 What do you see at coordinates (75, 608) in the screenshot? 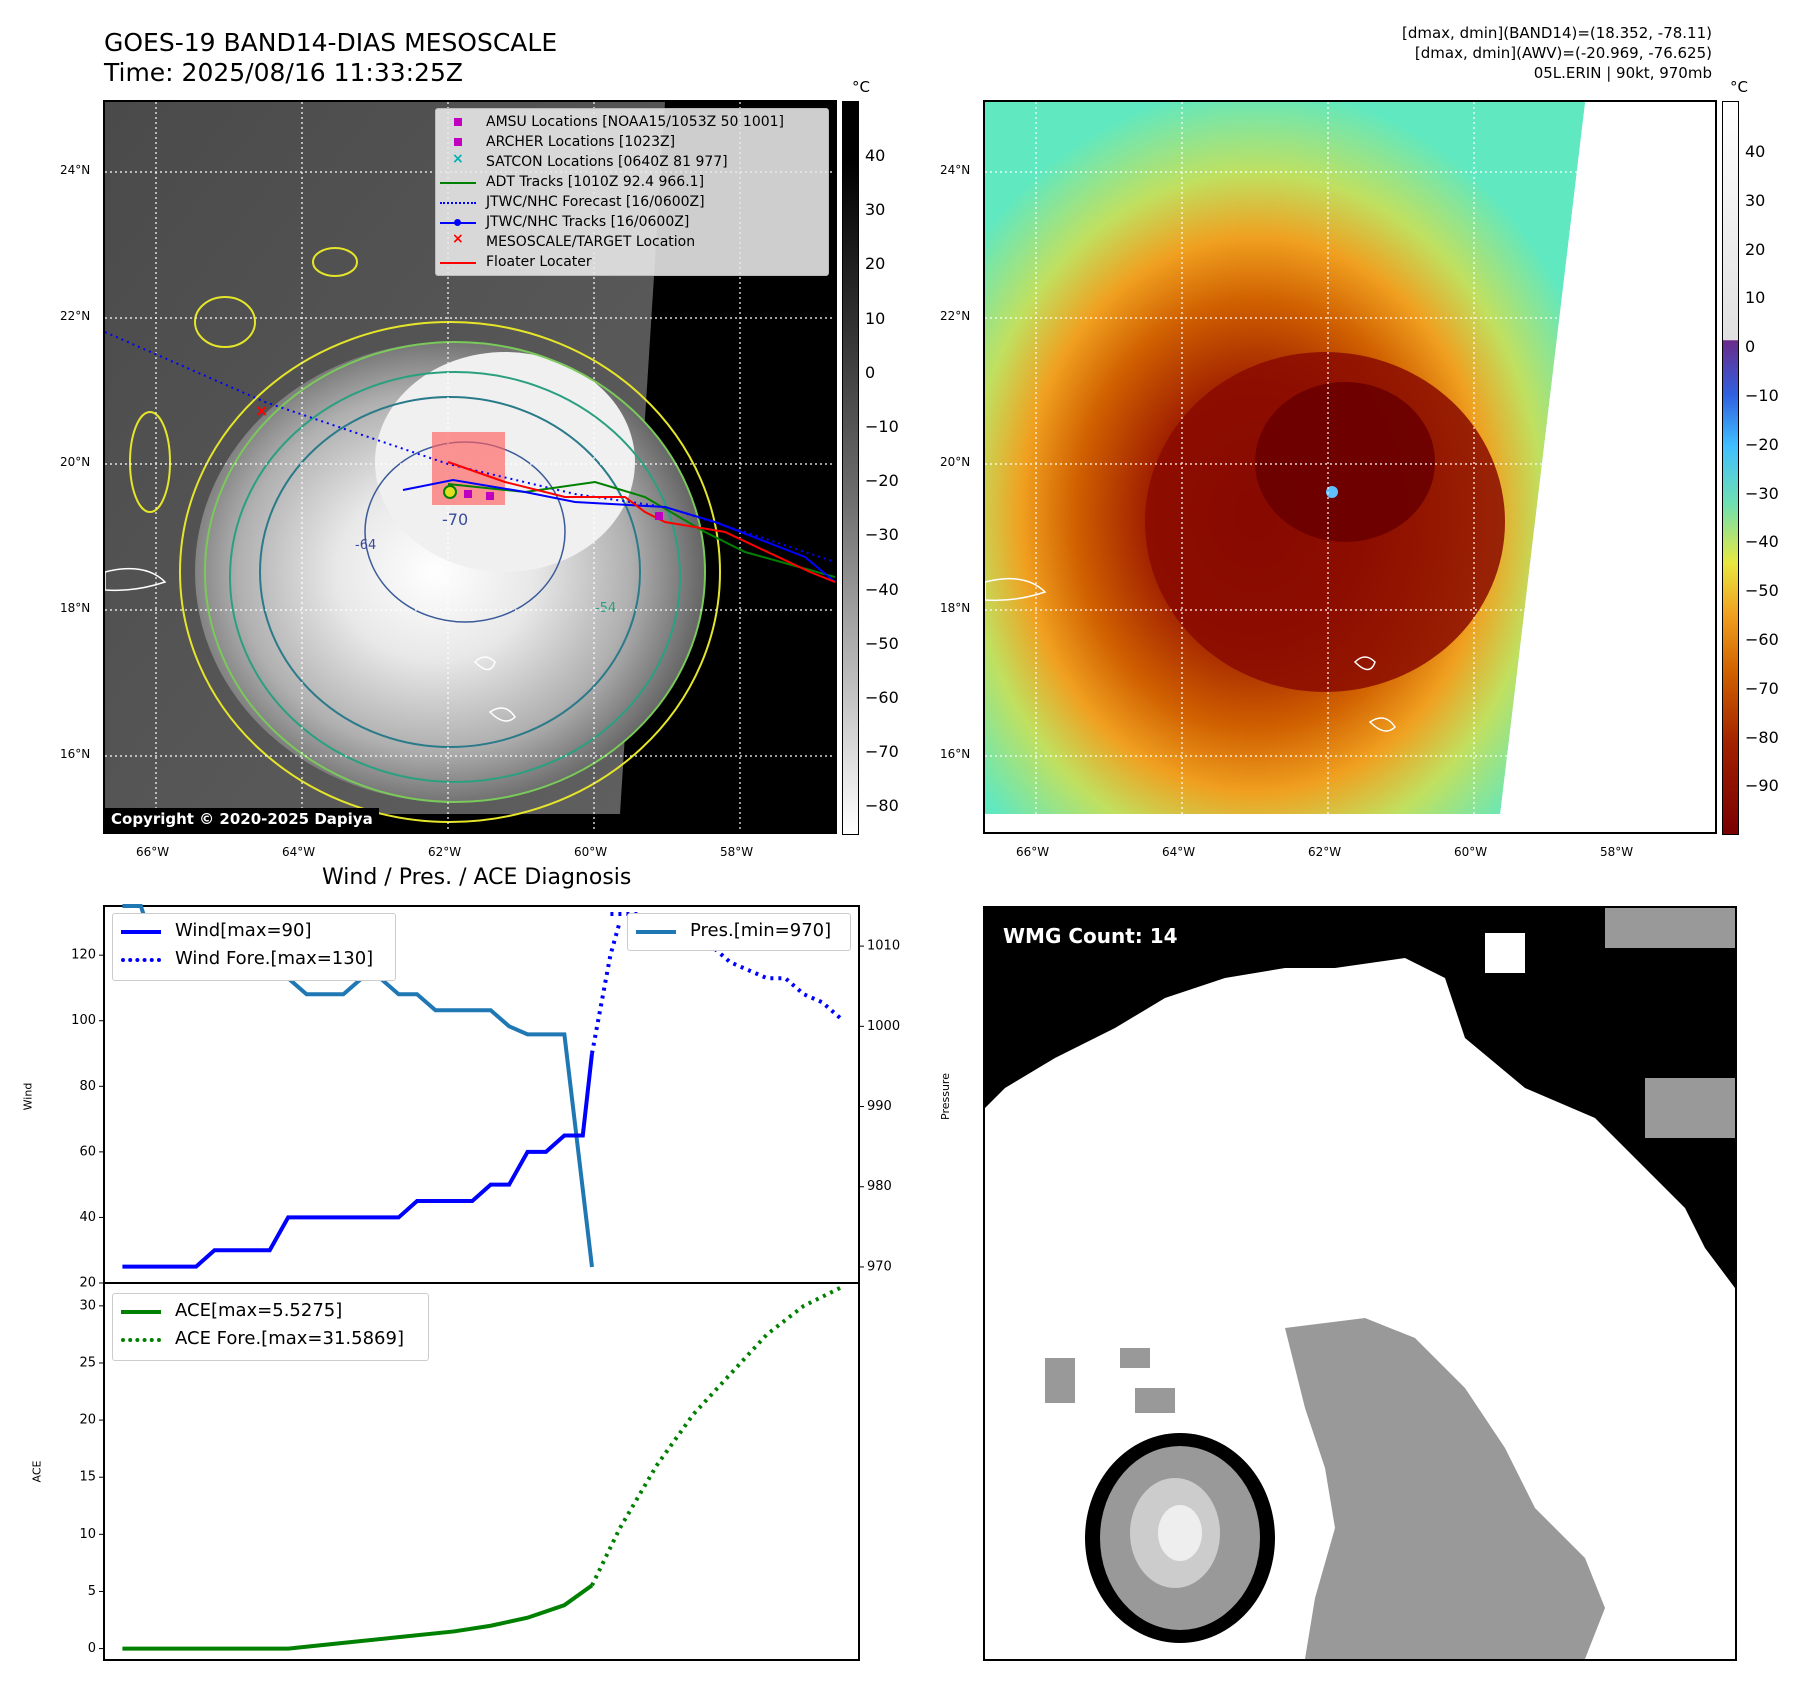
I see `ir-lat-18: 18°N` at bounding box center [75, 608].